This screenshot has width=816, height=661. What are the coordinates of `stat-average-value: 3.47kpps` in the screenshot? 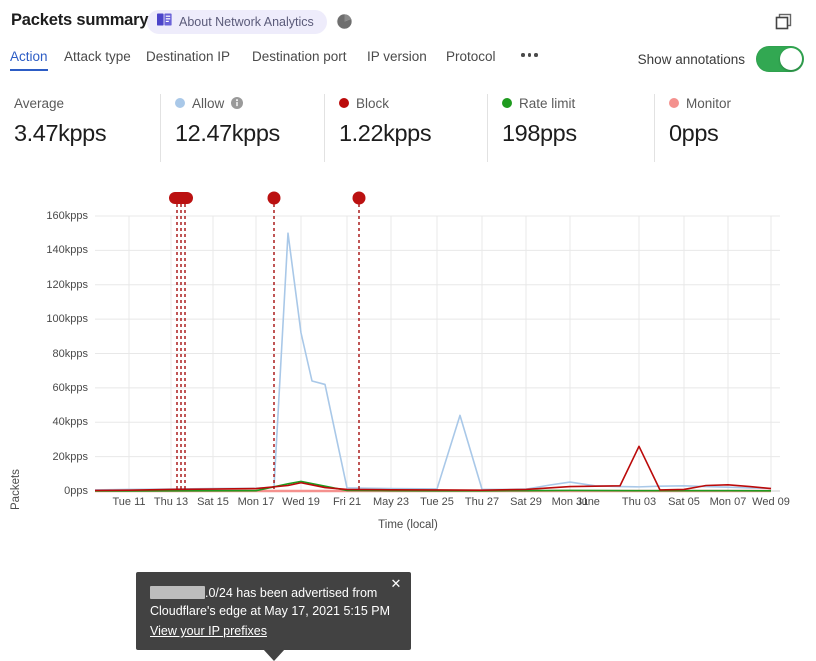 It's located at (60, 133).